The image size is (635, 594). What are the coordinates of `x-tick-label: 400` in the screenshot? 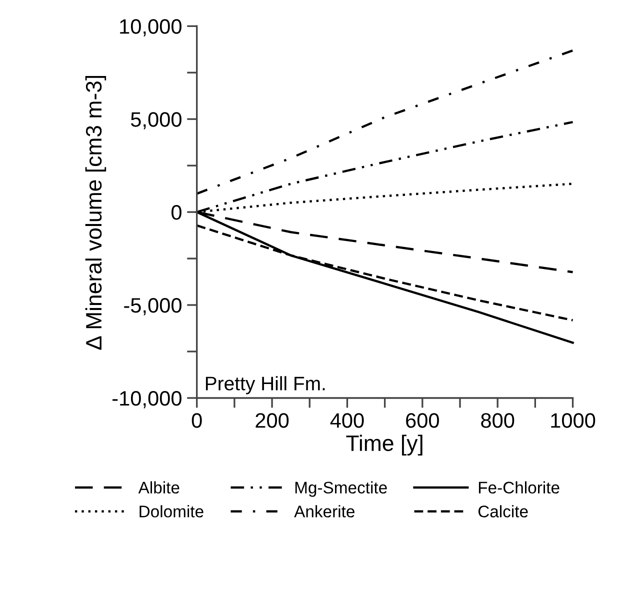 It's located at (347, 420).